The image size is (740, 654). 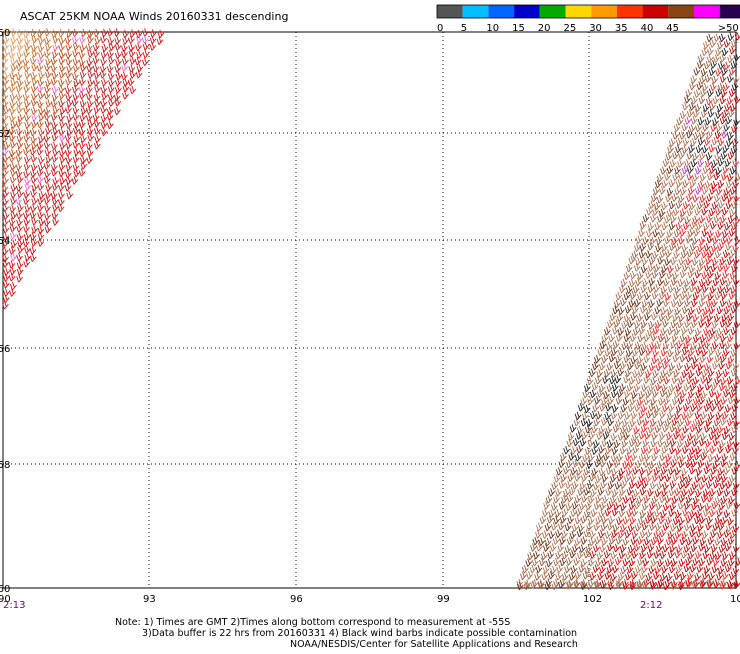 I want to click on colorbar-label: 45, so click(x=672, y=28).